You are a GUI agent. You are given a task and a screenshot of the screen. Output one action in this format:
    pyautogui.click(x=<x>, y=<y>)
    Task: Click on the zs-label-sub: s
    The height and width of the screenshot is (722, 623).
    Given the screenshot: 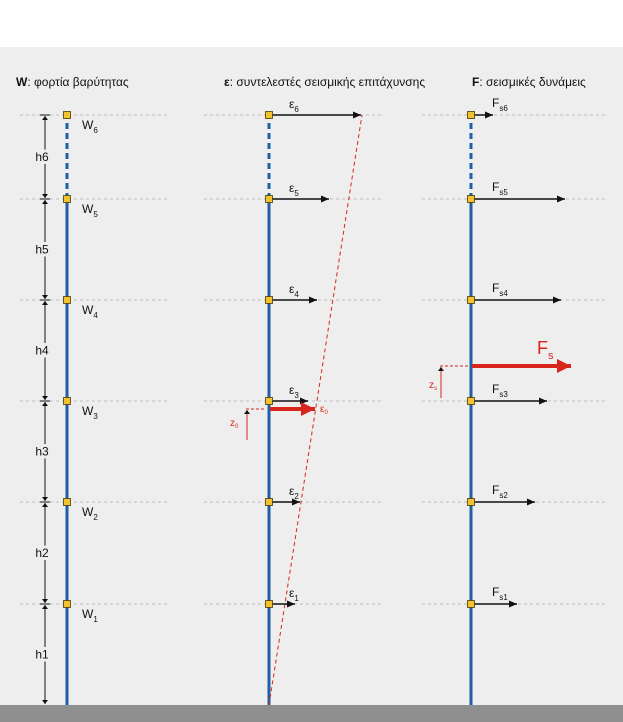 What is the action you would take?
    pyautogui.click(x=435, y=389)
    